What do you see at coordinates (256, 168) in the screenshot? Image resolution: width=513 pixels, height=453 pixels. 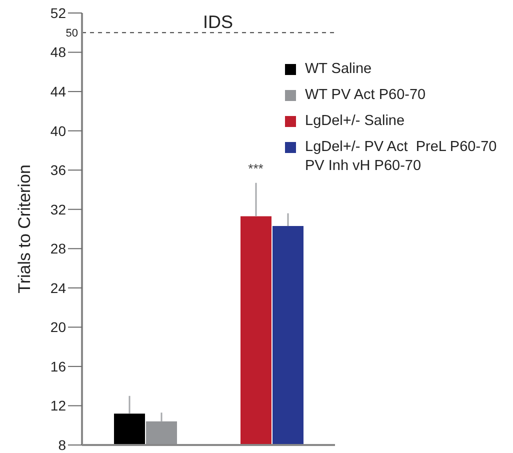 I see `annotation: ***` at bounding box center [256, 168].